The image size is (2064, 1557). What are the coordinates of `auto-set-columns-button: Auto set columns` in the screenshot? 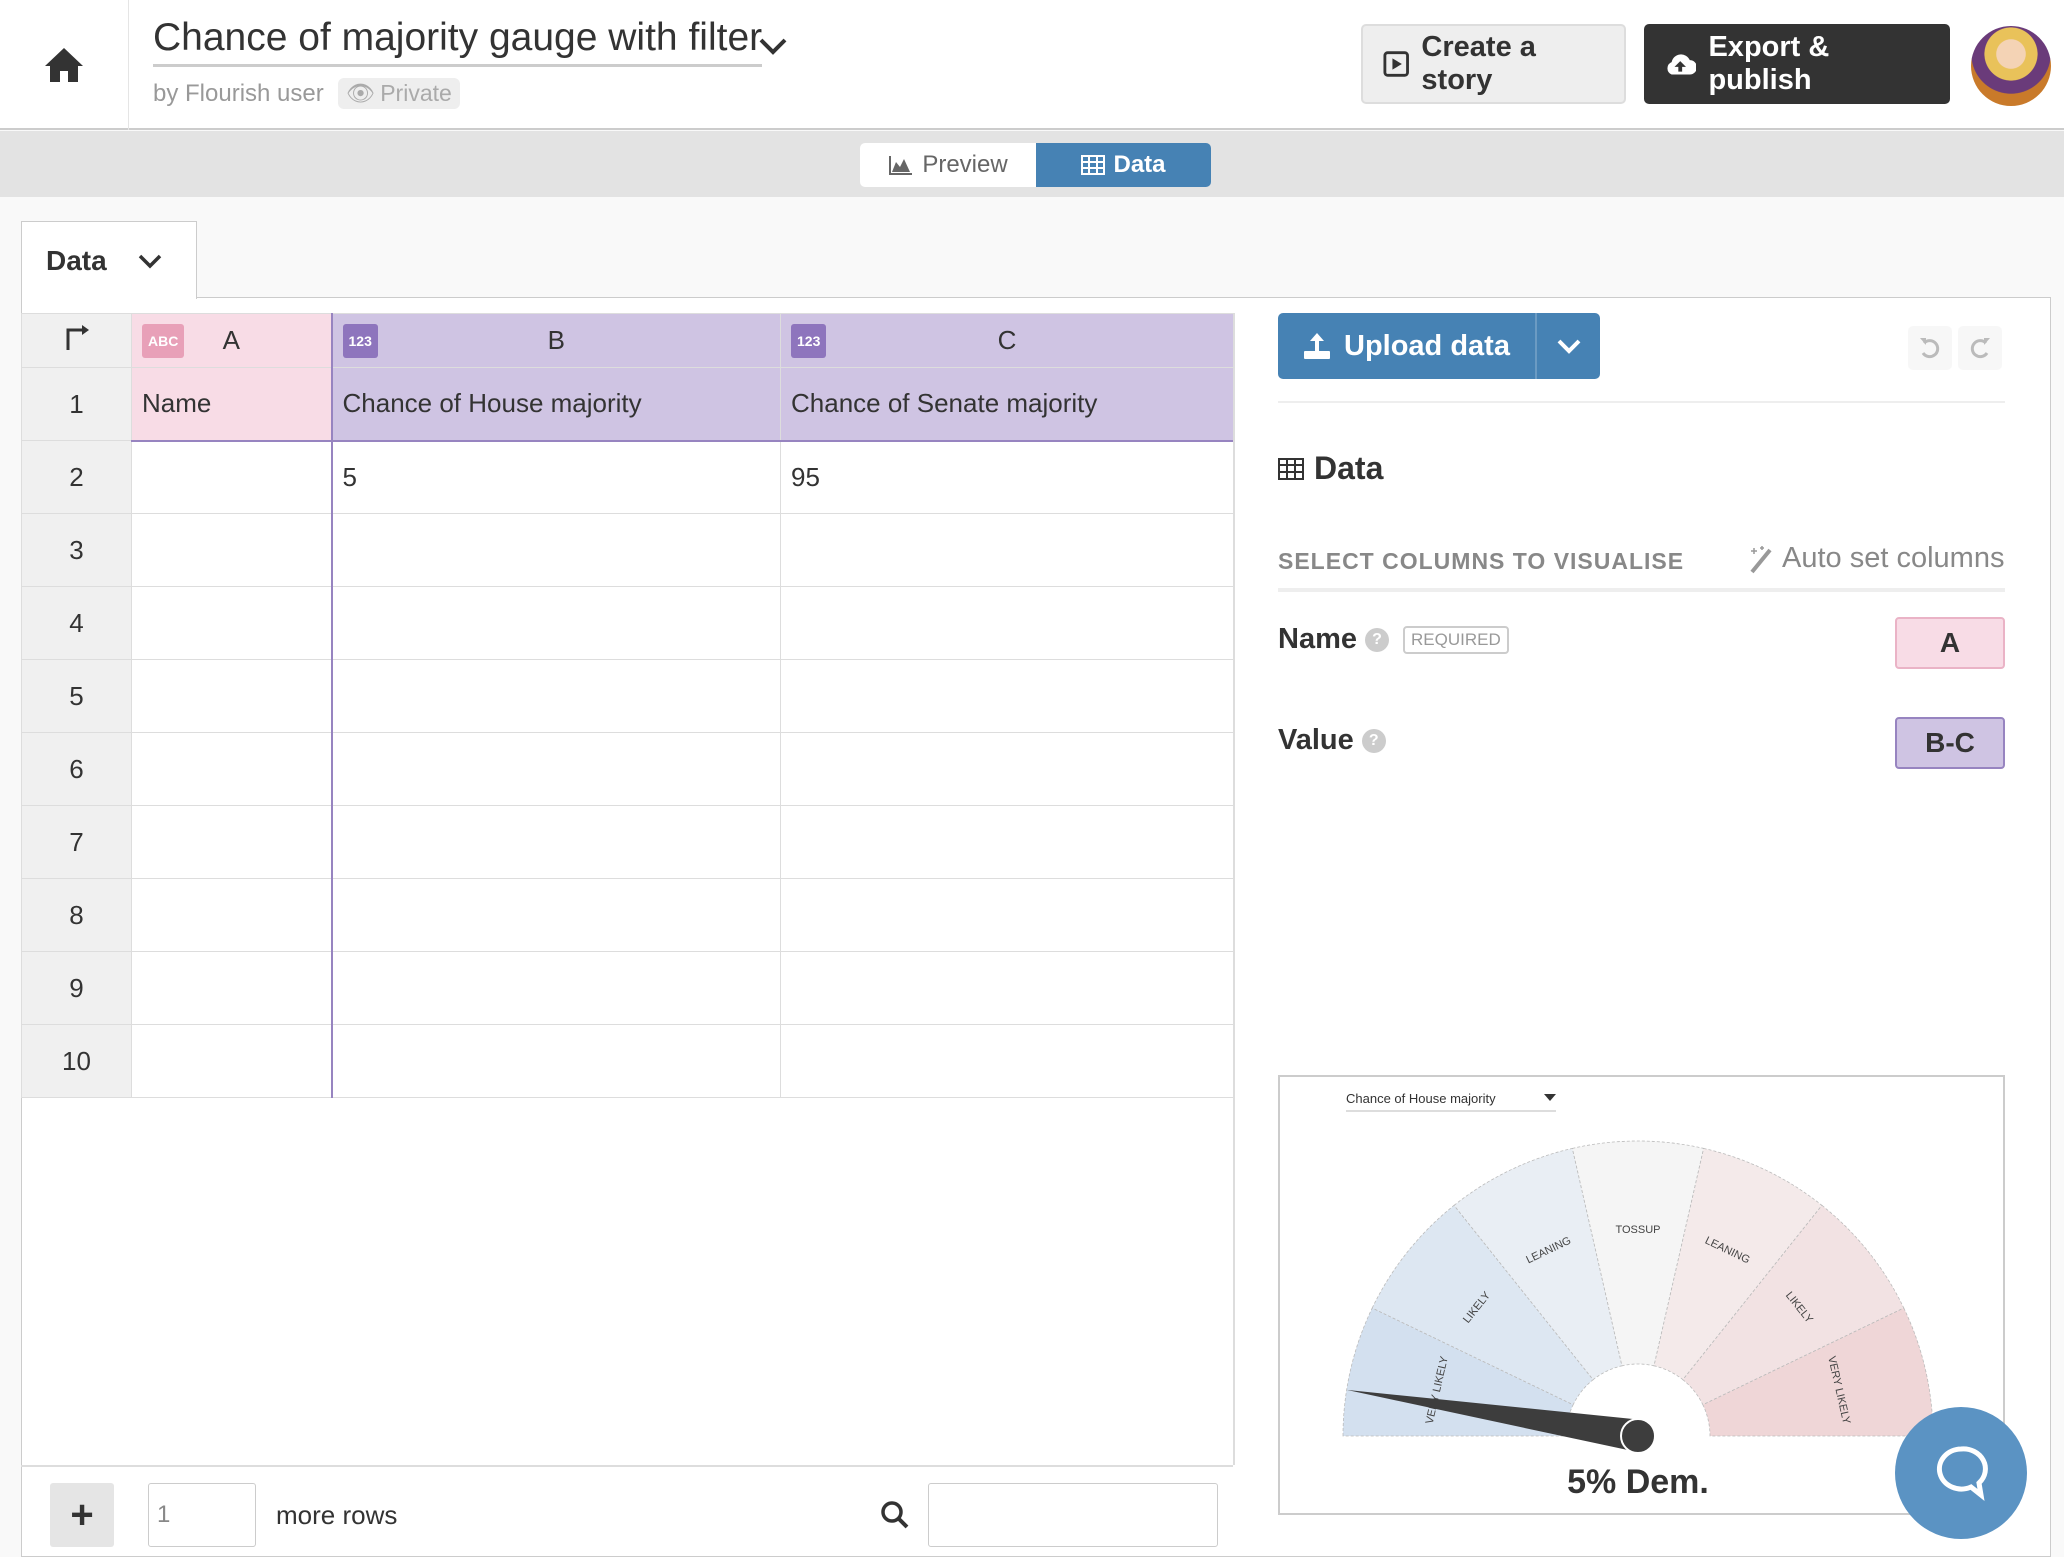 It's located at (1876, 558).